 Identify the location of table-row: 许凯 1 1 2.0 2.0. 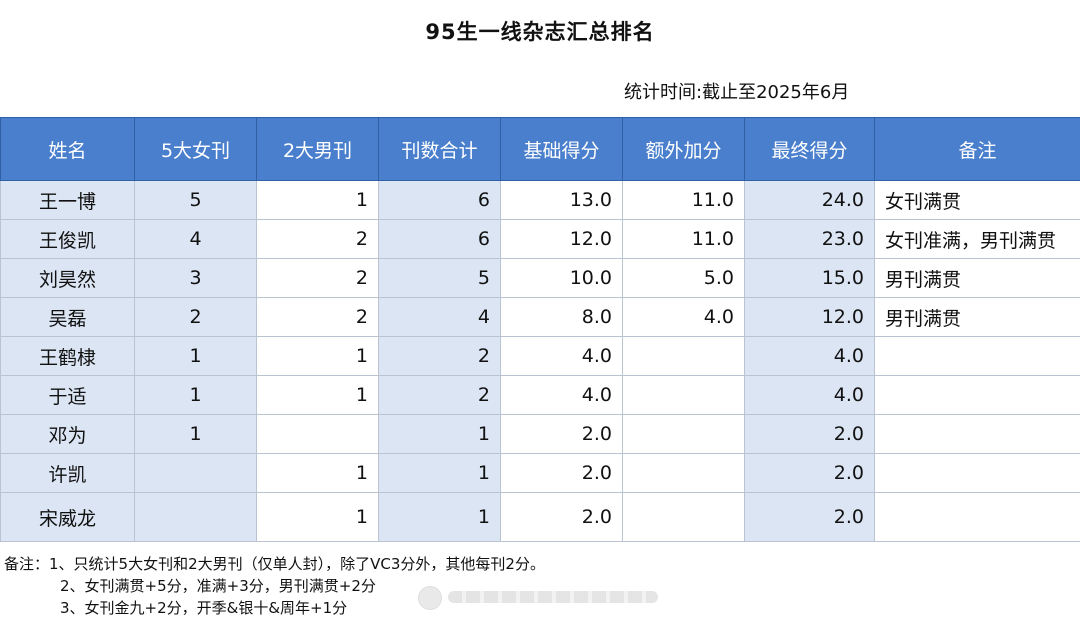
(540, 473).